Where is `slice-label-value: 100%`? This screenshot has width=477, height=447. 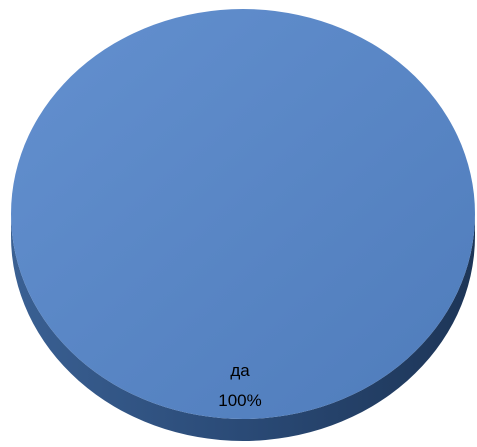 slice-label-value: 100% is located at coordinates (239, 400).